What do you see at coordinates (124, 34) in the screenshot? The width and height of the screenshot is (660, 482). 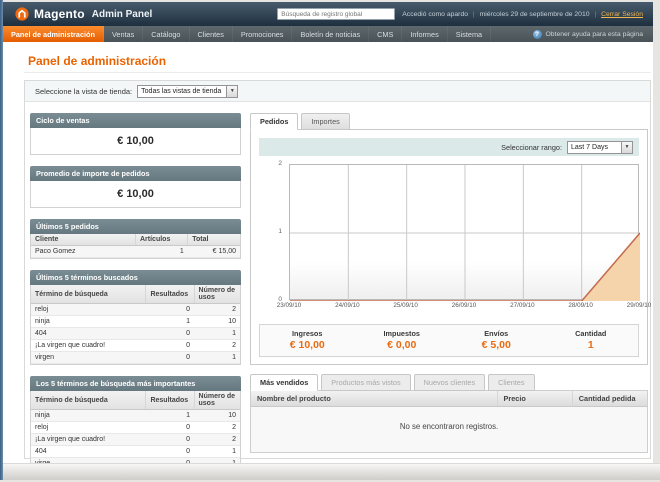 I see `nav-item-sales: Ventas` at bounding box center [124, 34].